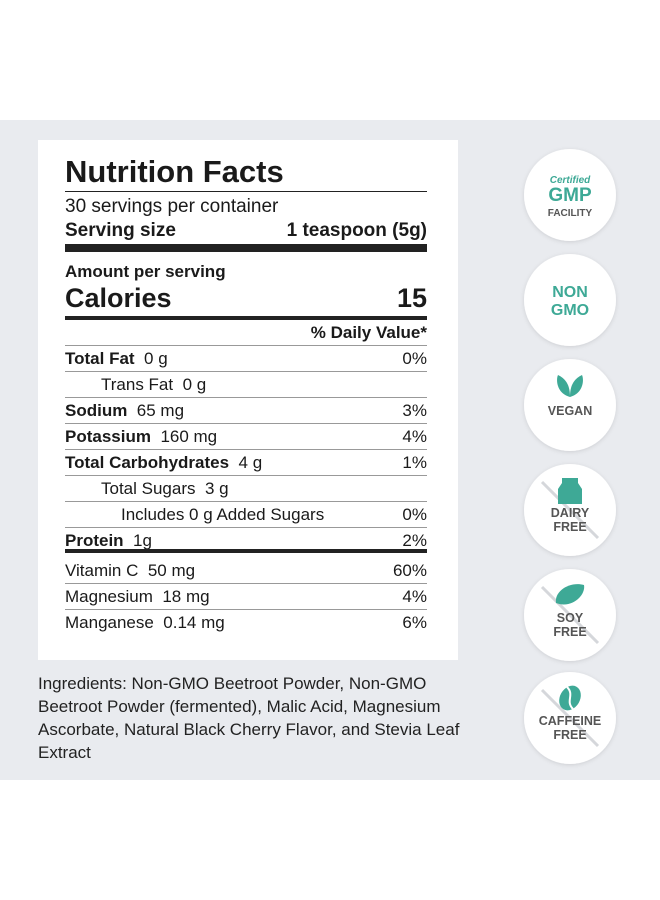  I want to click on serving-size-value: 1 teaspoon (5g), so click(356, 230).